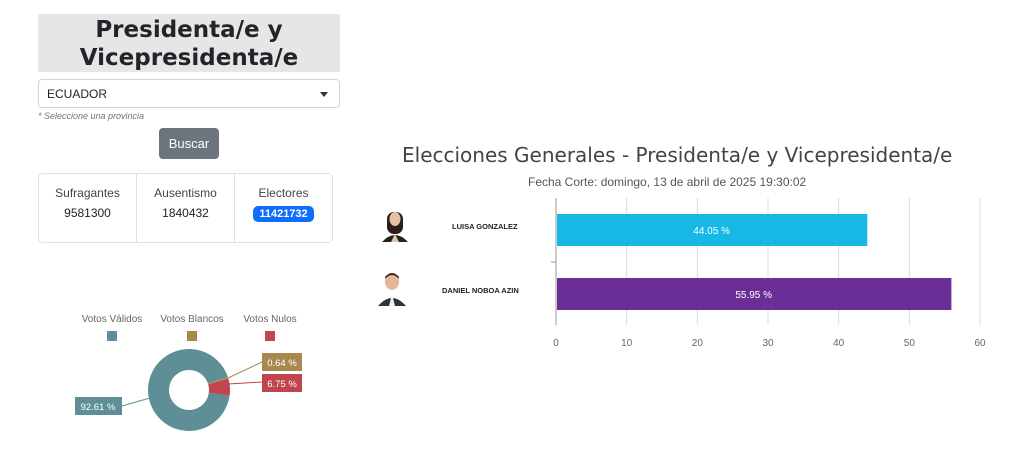 The height and width of the screenshot is (454, 1024). What do you see at coordinates (189, 30) in the screenshot?
I see `page-title-line1: Presidenta/e y` at bounding box center [189, 30].